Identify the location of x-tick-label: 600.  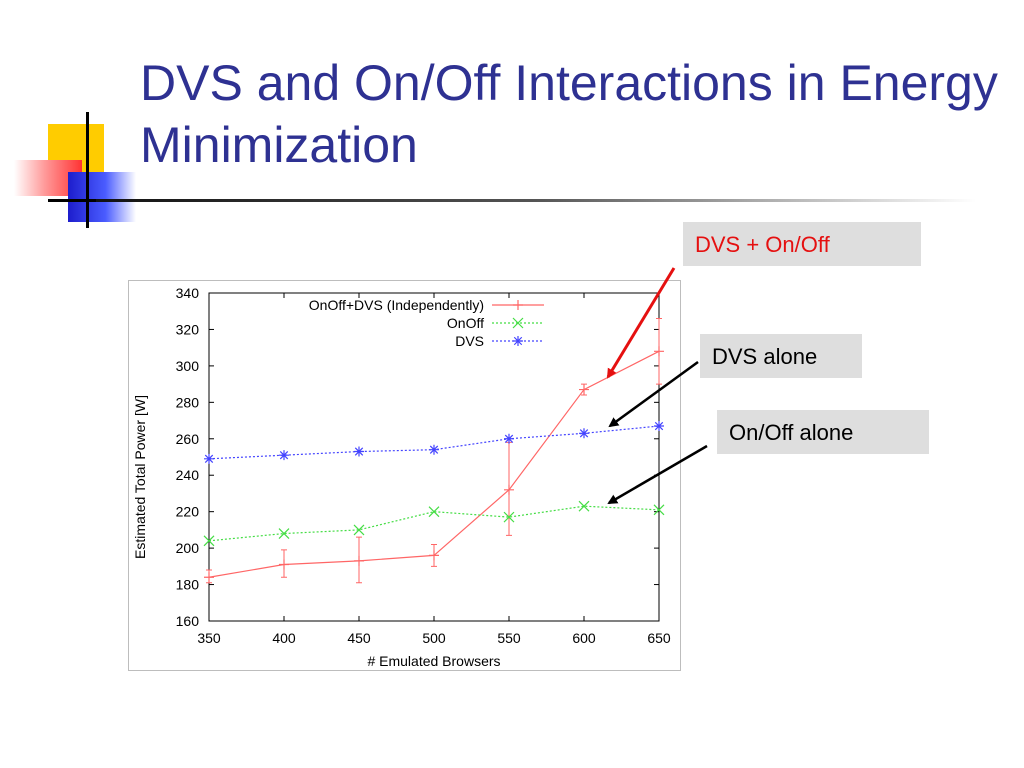
(584, 638).